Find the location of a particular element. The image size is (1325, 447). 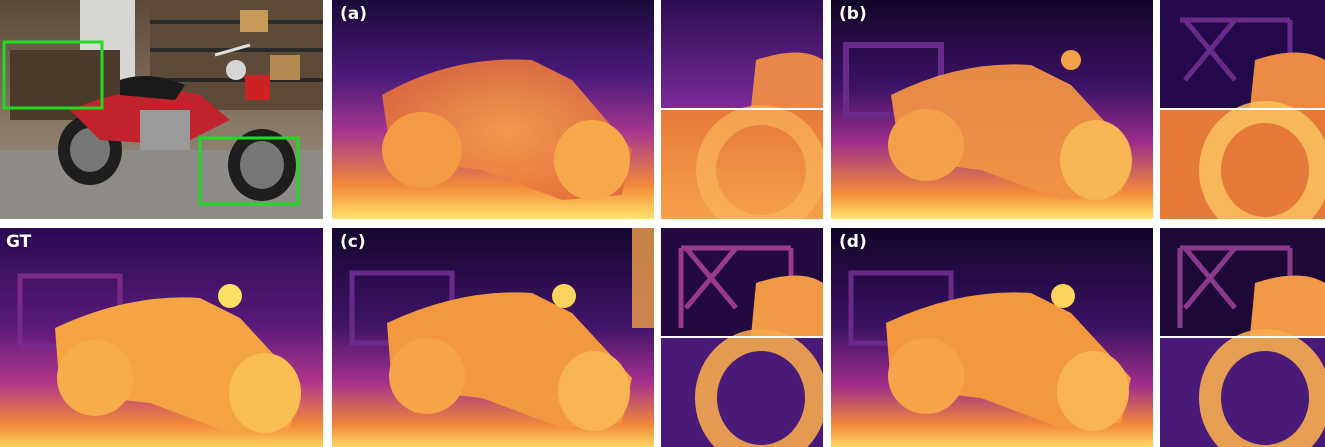

depth-image-a is located at coordinates (493, 109).